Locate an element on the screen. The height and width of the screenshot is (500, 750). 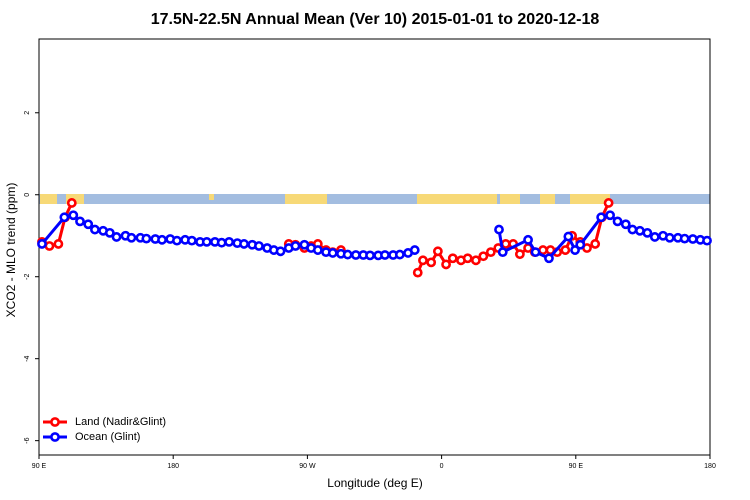
legend-label: Ocean (Glint) is located at coordinates (107, 437).